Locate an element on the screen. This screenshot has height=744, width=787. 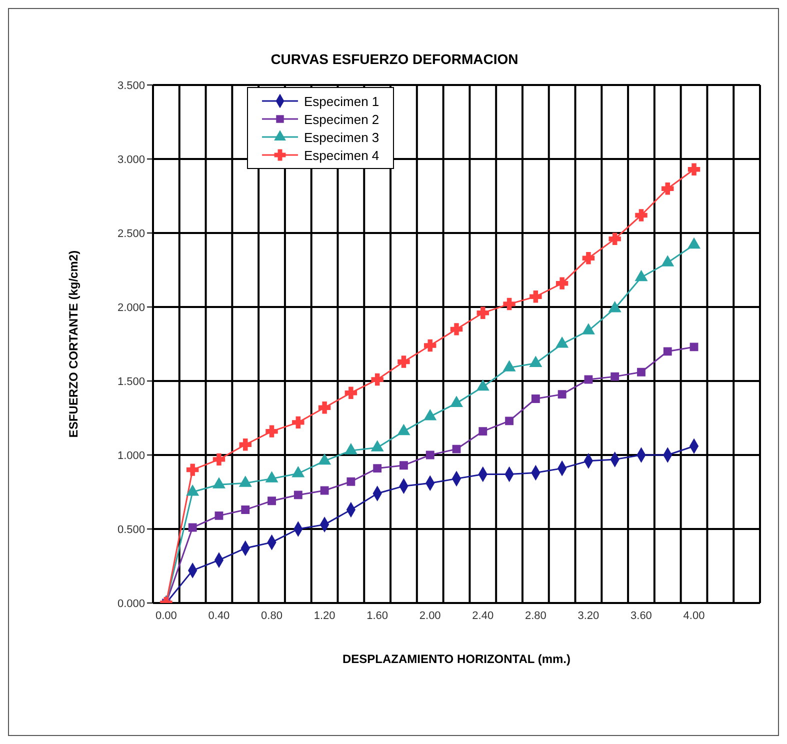
y-tick-label: 2.000 is located at coordinates (131, 308).